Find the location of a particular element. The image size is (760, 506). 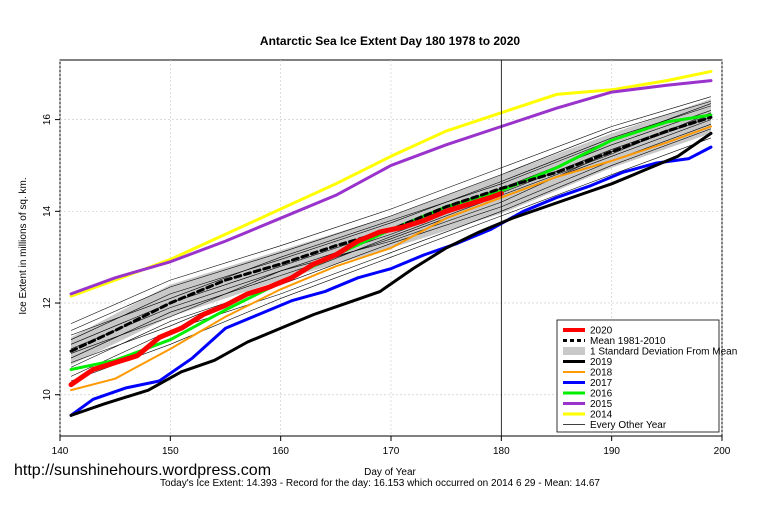

x-tick-label-160: 160 is located at coordinates (280, 451).